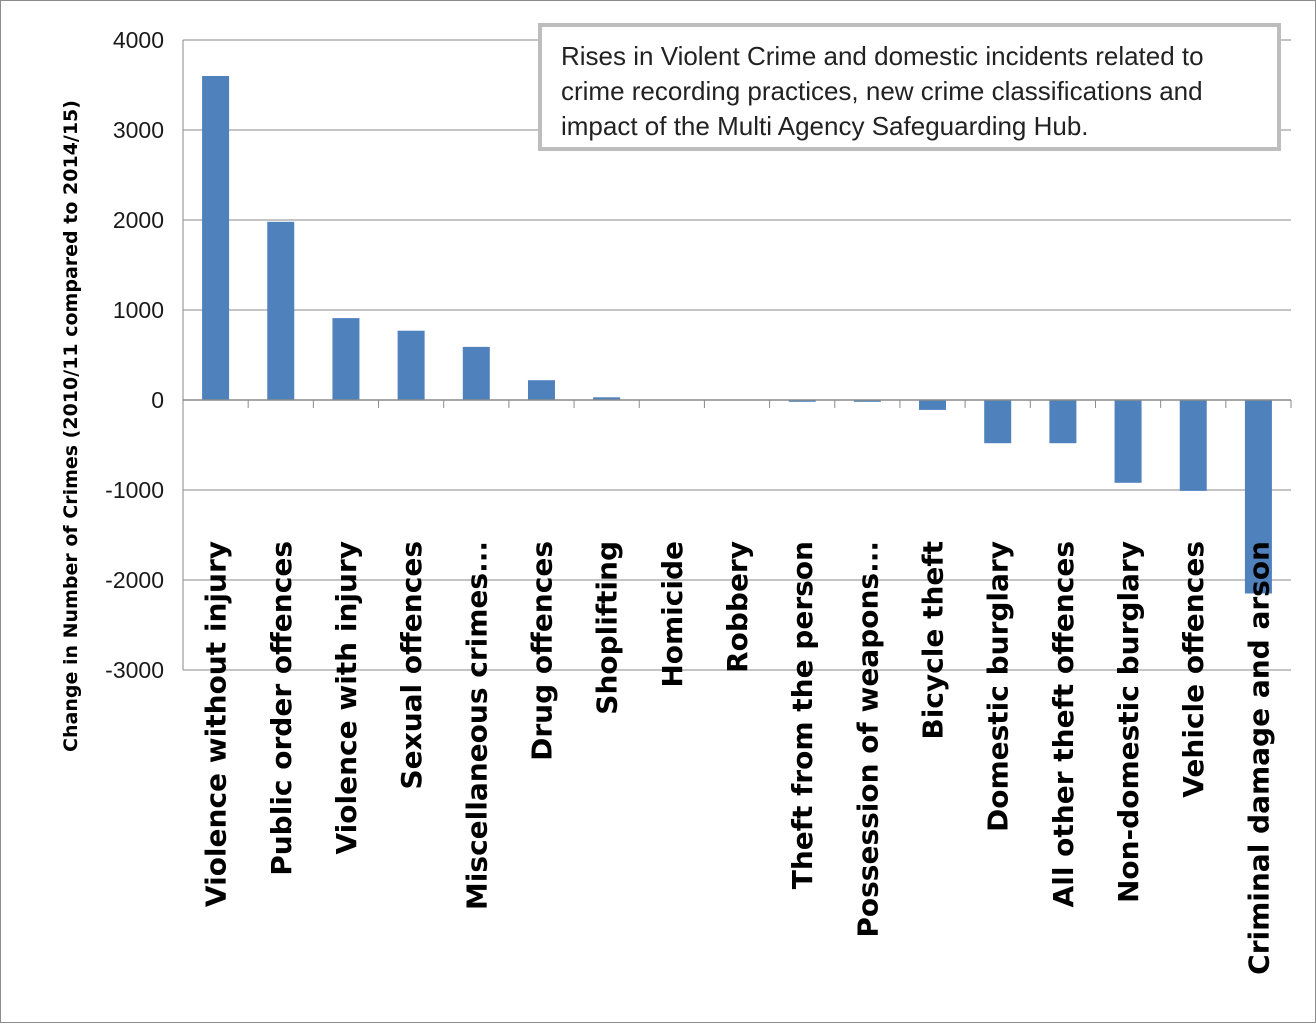 The width and height of the screenshot is (1316, 1024). Describe the element at coordinates (138, 220) in the screenshot. I see `y-tick-label: 2000` at that location.